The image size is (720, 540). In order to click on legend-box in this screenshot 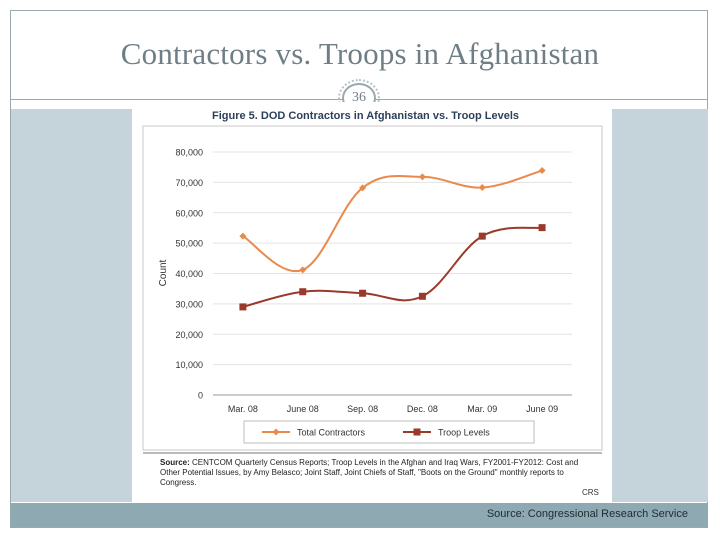, I will do `click(389, 432)`.